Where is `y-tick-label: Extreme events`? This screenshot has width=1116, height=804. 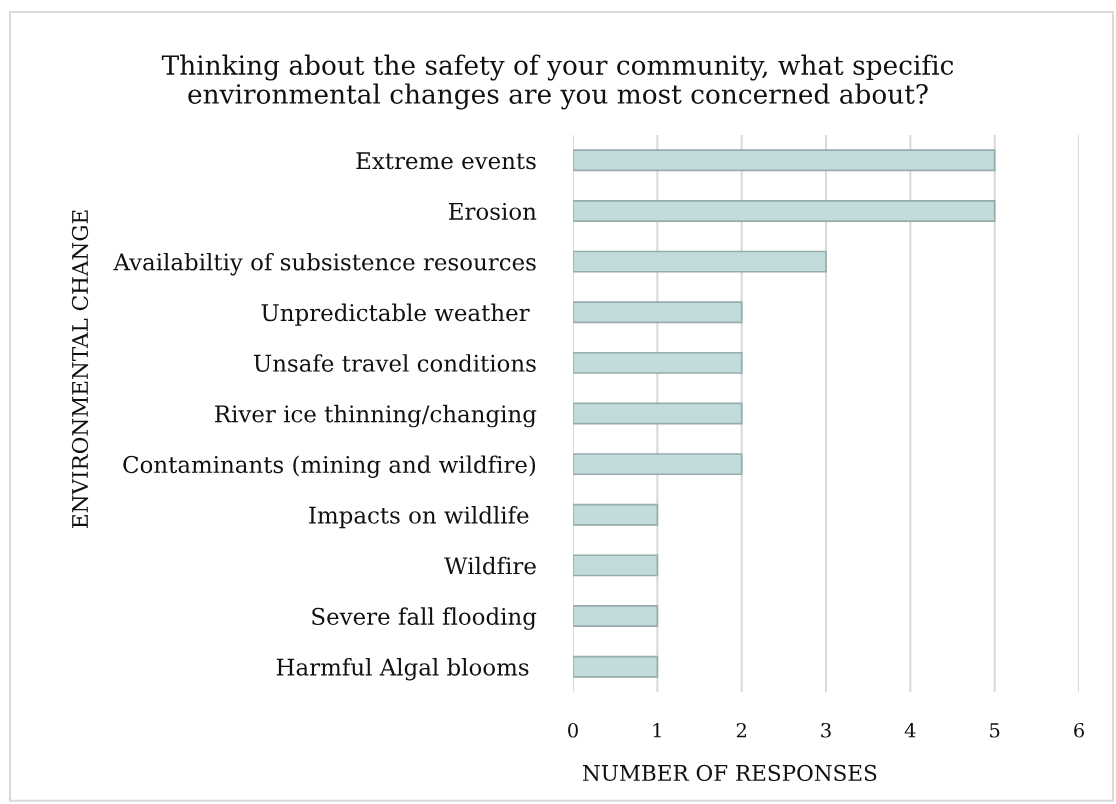
y-tick-label: Extreme events is located at coordinates (446, 161).